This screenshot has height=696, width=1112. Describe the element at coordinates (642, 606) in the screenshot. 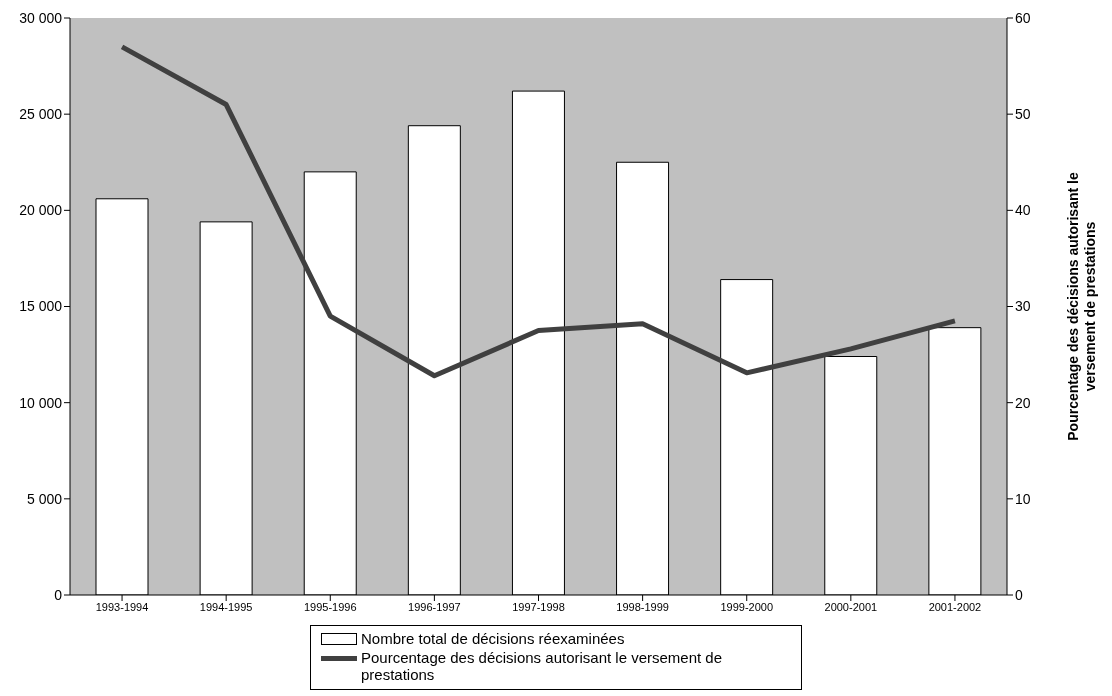

I see `x-tick-label: 1998-1999` at that location.